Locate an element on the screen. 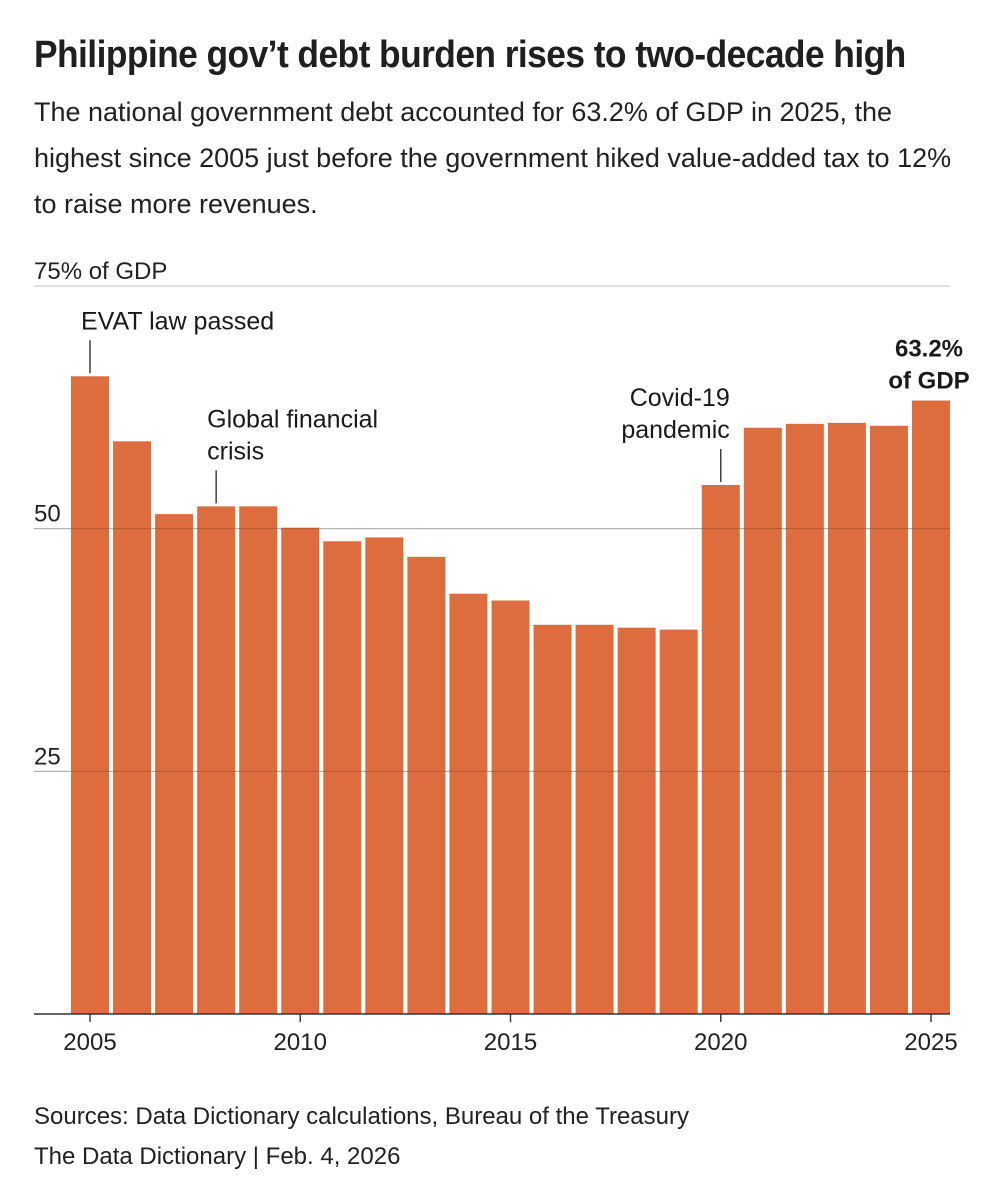 This screenshot has width=986, height=1200. y-tick-label-25: 25 is located at coordinates (47, 756).